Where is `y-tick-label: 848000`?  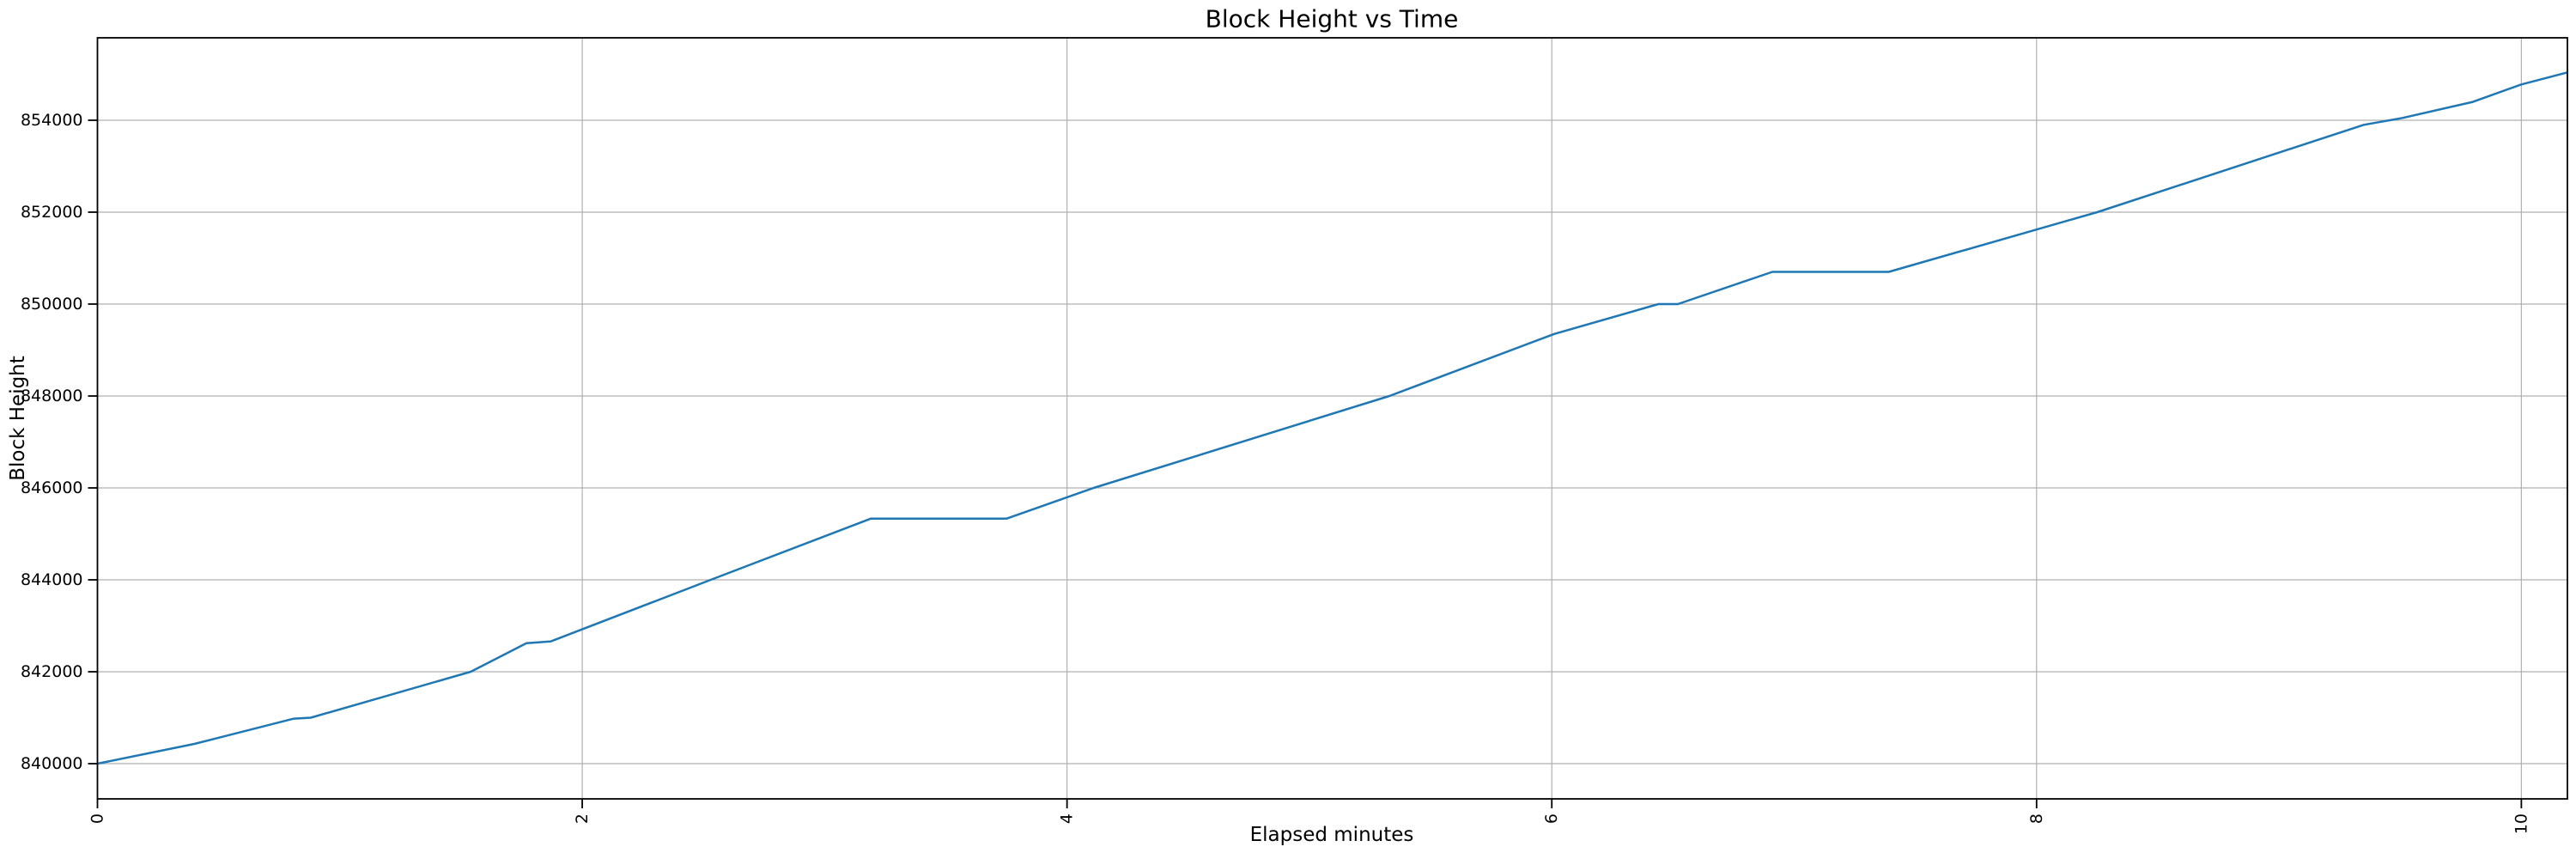 y-tick-label: 848000 is located at coordinates (52, 396).